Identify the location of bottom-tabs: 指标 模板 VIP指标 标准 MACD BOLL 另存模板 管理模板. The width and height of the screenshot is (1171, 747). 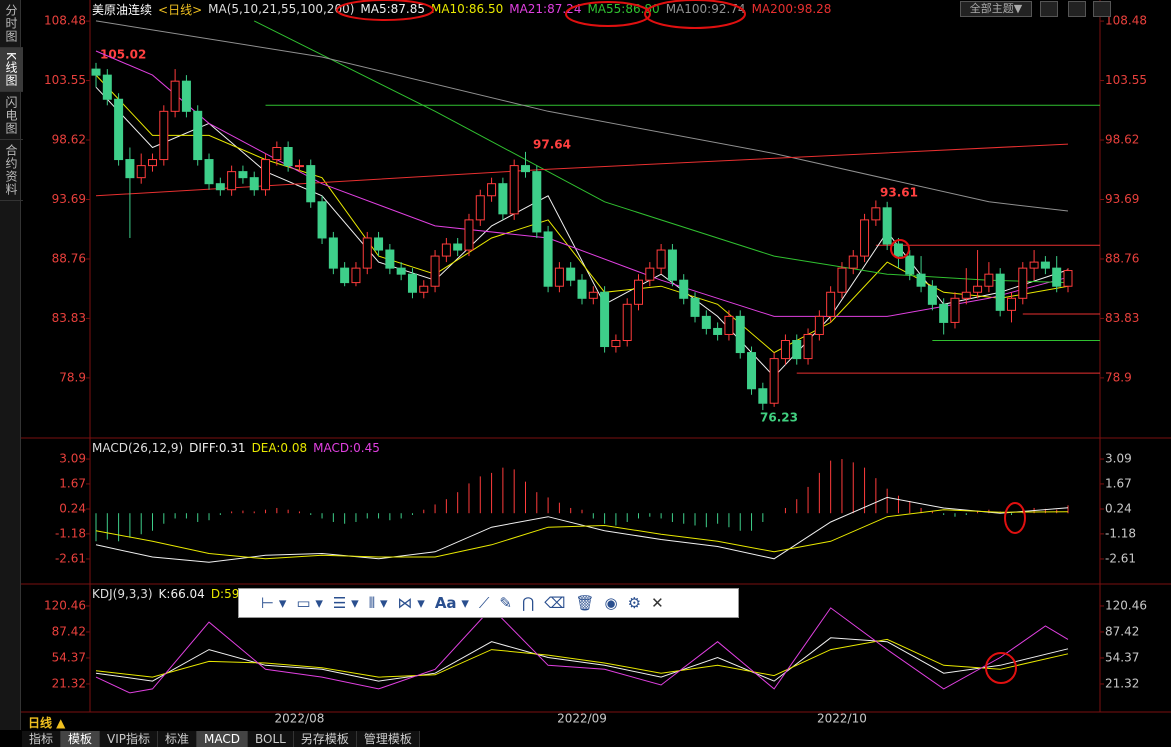
(221, 739).